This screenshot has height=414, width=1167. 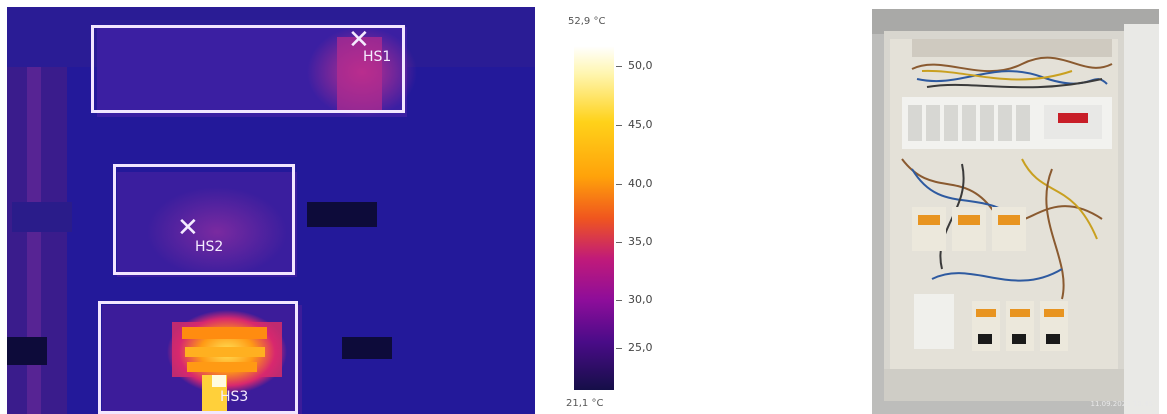 I want to click on hotspot-1-label: HS1, so click(x=377, y=57).